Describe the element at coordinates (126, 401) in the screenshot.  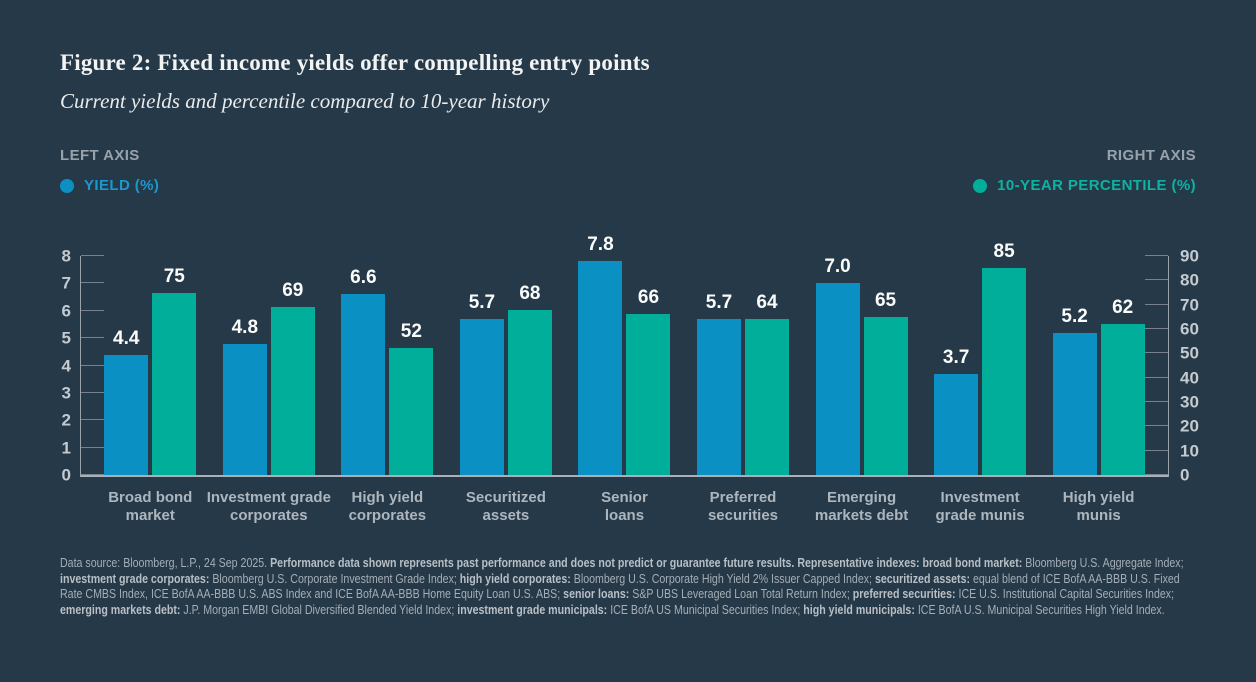
I see `yield-bar-broad-bond-market: 4.4` at that location.